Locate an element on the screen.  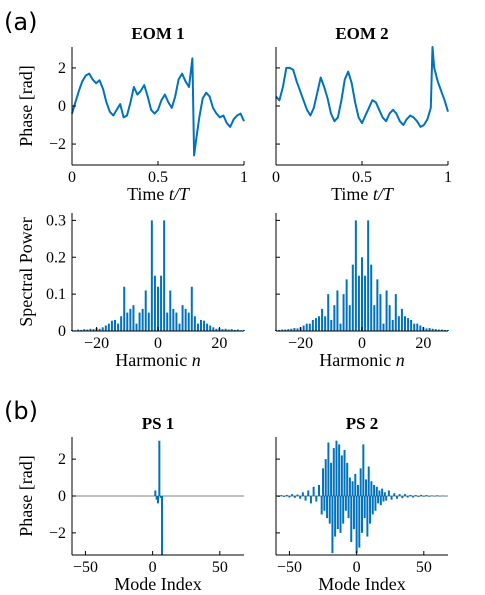
chart-eom2_time: EOM 2 0 0.5 1 Time t/T is located at coordinates (362, 114).